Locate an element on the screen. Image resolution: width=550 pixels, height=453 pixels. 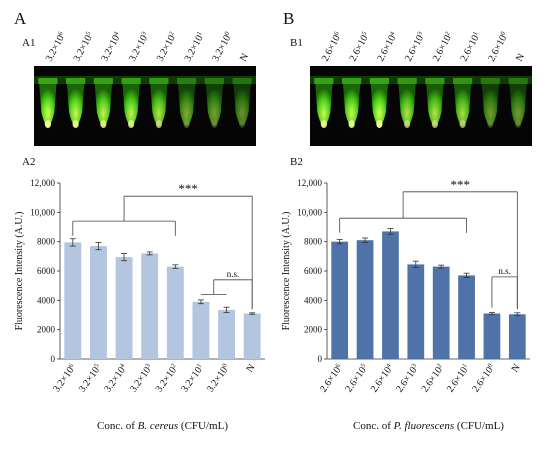
tube-label: 3.2×104 is located at coordinates (111, 47).